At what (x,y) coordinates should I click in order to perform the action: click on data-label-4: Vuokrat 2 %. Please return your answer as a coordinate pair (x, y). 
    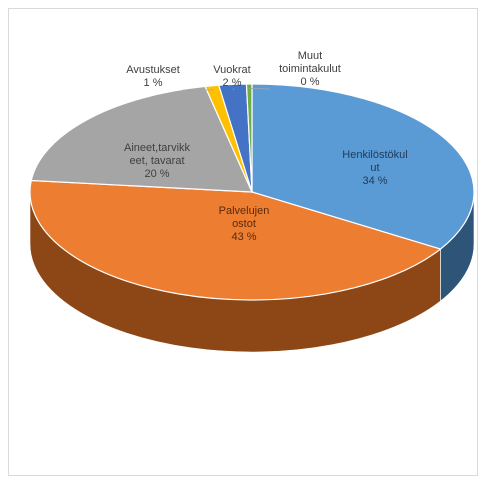
    Looking at the image, I should click on (232, 76).